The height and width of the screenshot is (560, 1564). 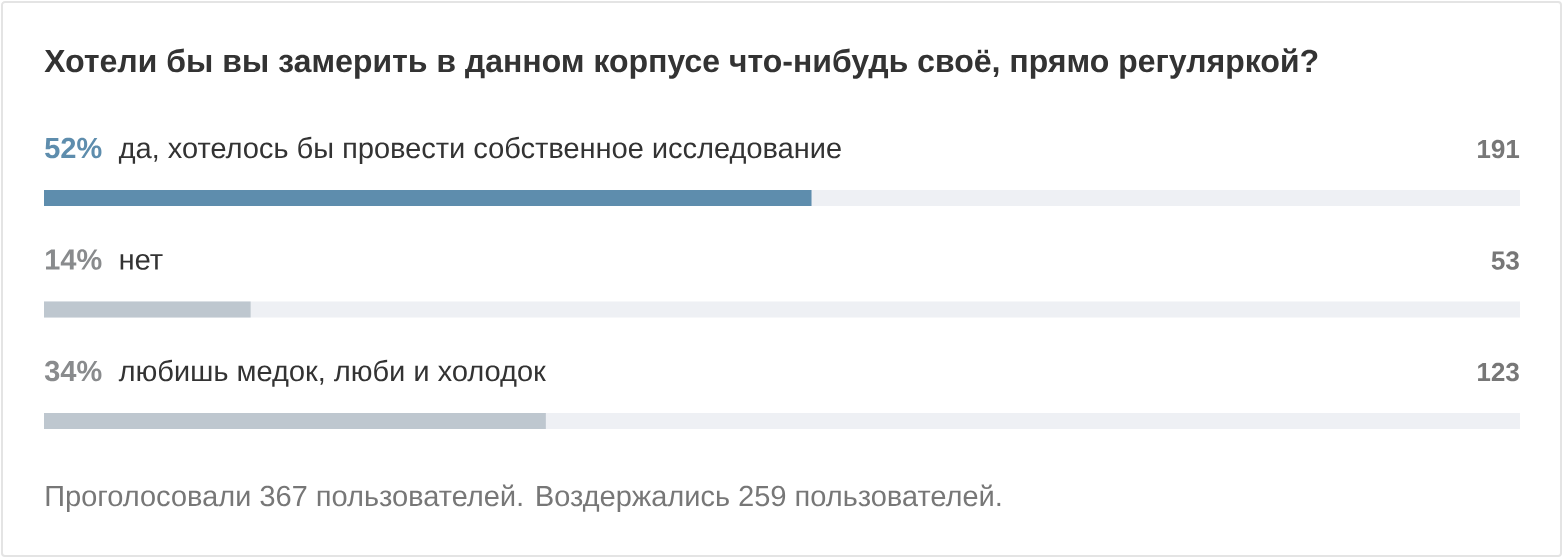 I want to click on data-label: 52%, so click(x=73, y=148).